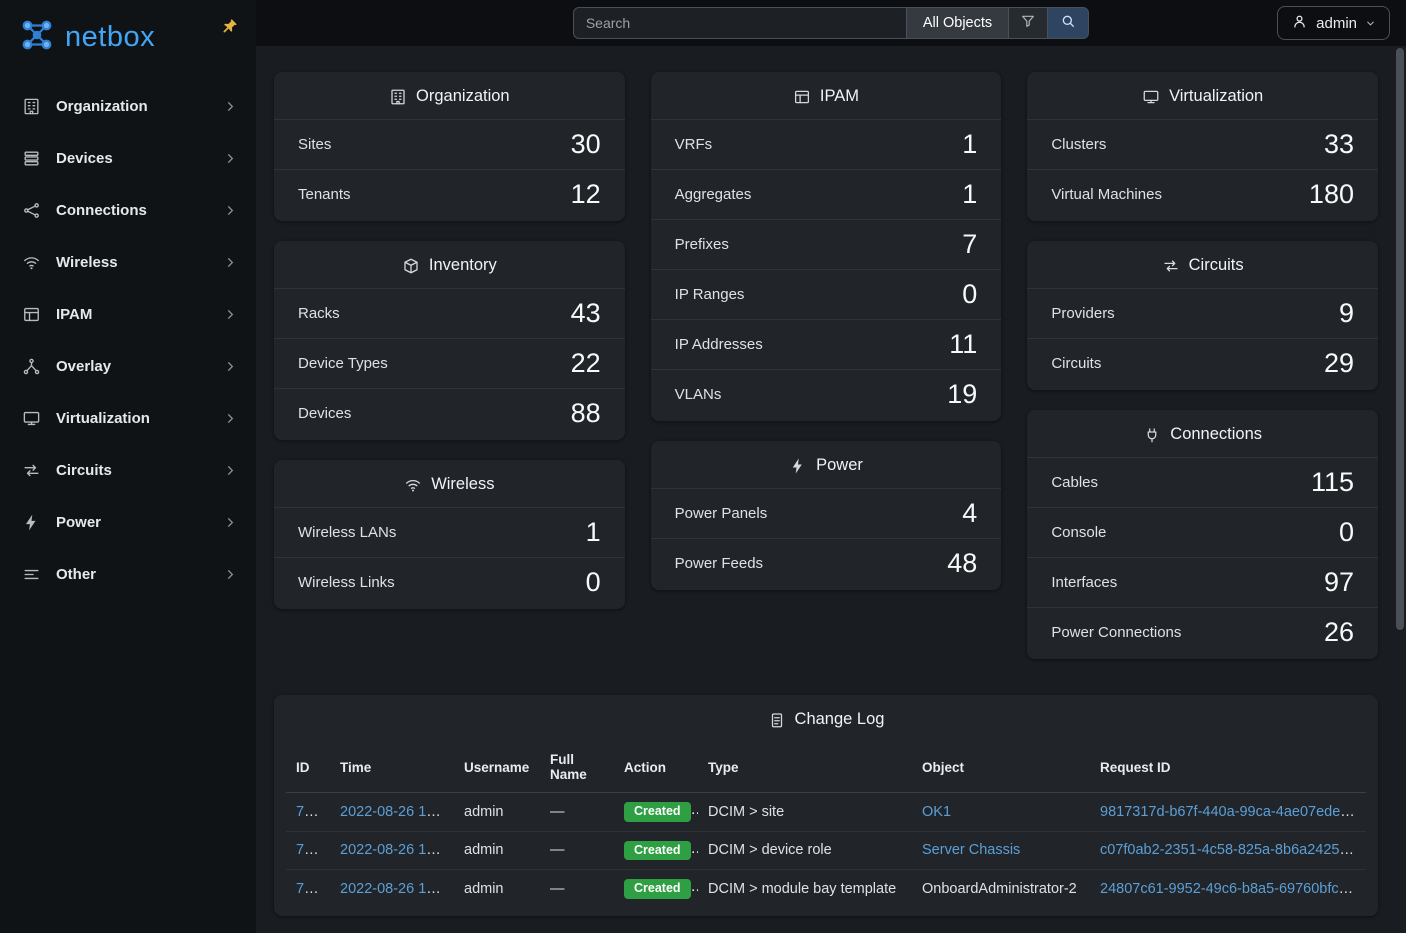  Describe the element at coordinates (397, 888) in the screenshot. I see `changelog-time-link: 2022-08-26 14:15` at that location.